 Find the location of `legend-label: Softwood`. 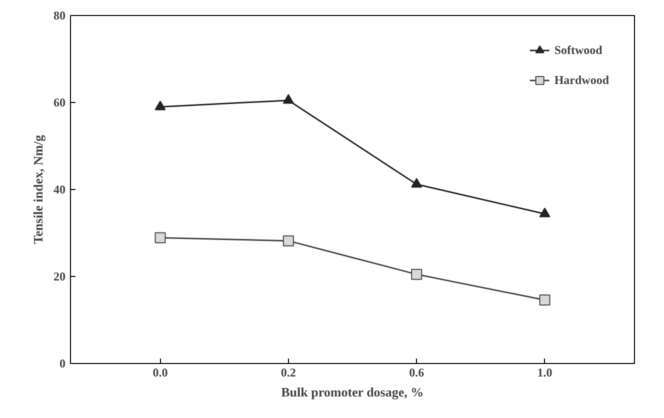

legend-label: Softwood is located at coordinates (578, 50).